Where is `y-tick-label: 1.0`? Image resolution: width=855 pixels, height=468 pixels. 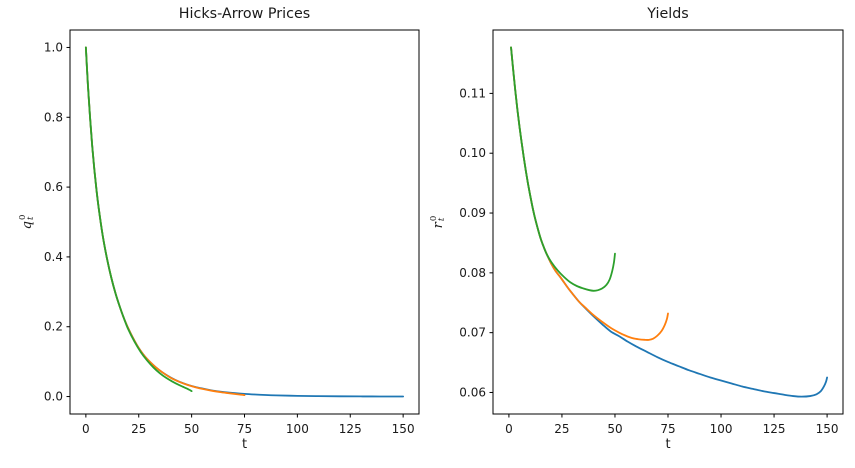
y-tick-label: 1.0 is located at coordinates (53, 47).